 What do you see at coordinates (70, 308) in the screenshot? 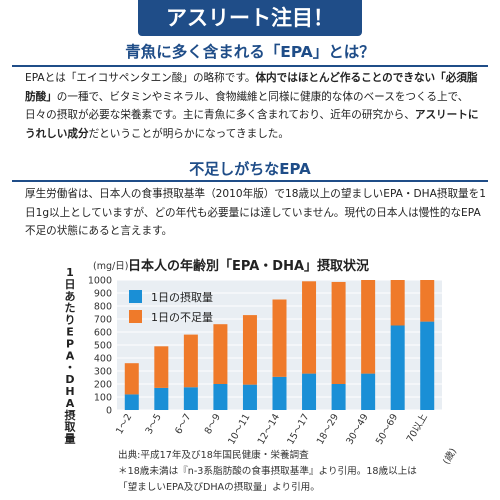
I see `y-axis-title-char: た` at bounding box center [70, 308].